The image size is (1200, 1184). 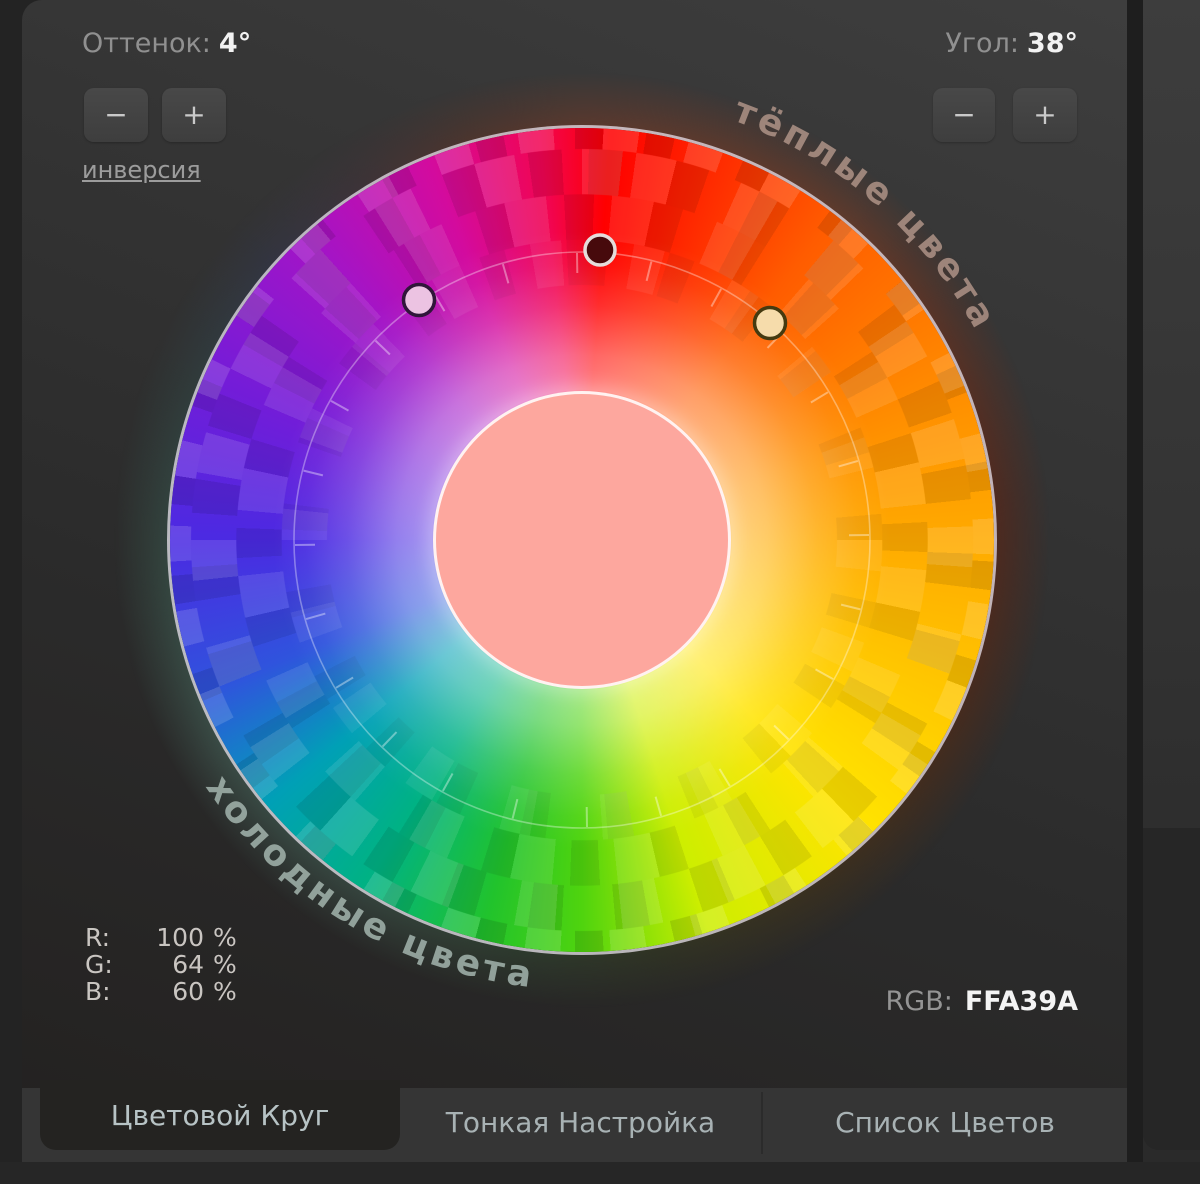 I want to click on selected-color-swatch, so click(x=582, y=540).